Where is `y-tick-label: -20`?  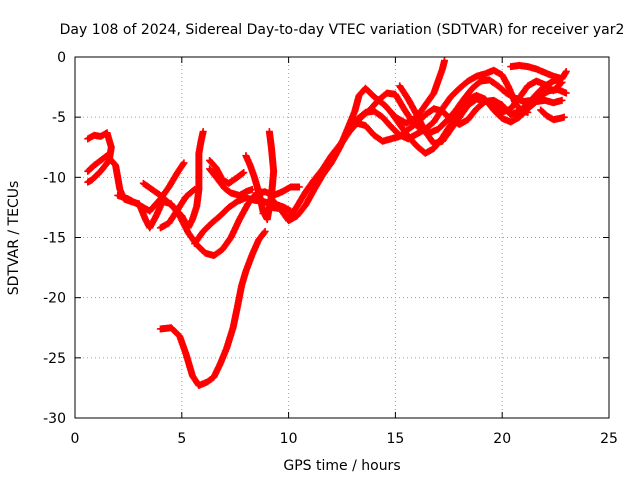 y-tick-label: -20 is located at coordinates (54, 299).